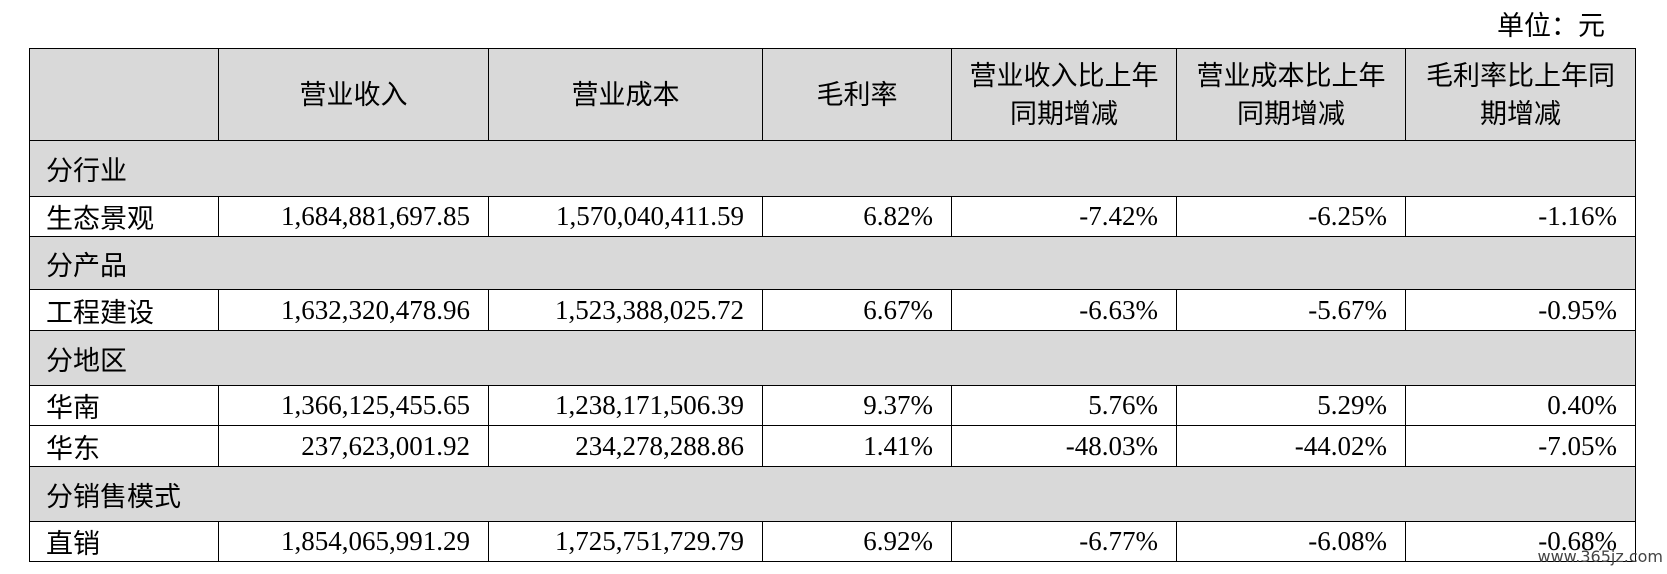  What do you see at coordinates (124, 310) in the screenshot?
I see `cell: 工程建设` at bounding box center [124, 310].